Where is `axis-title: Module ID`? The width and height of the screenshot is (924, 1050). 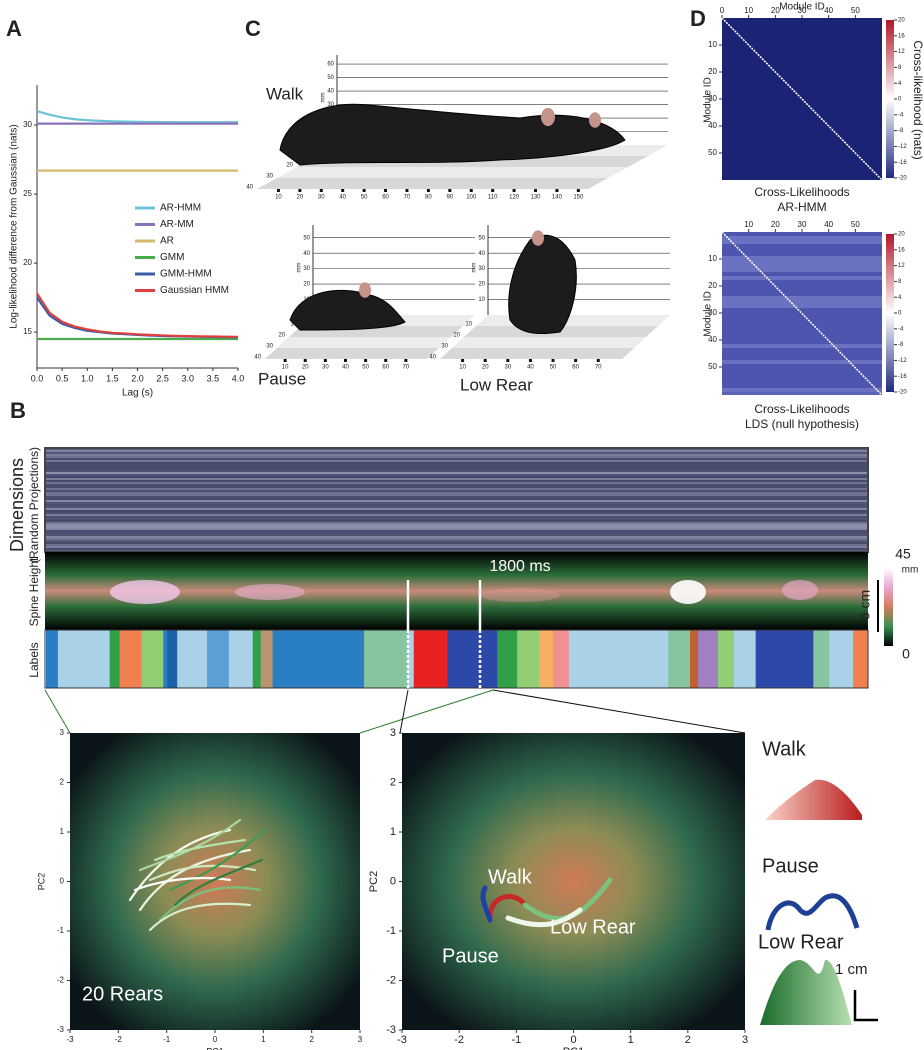
axis-title: Module ID is located at coordinates (708, 100).